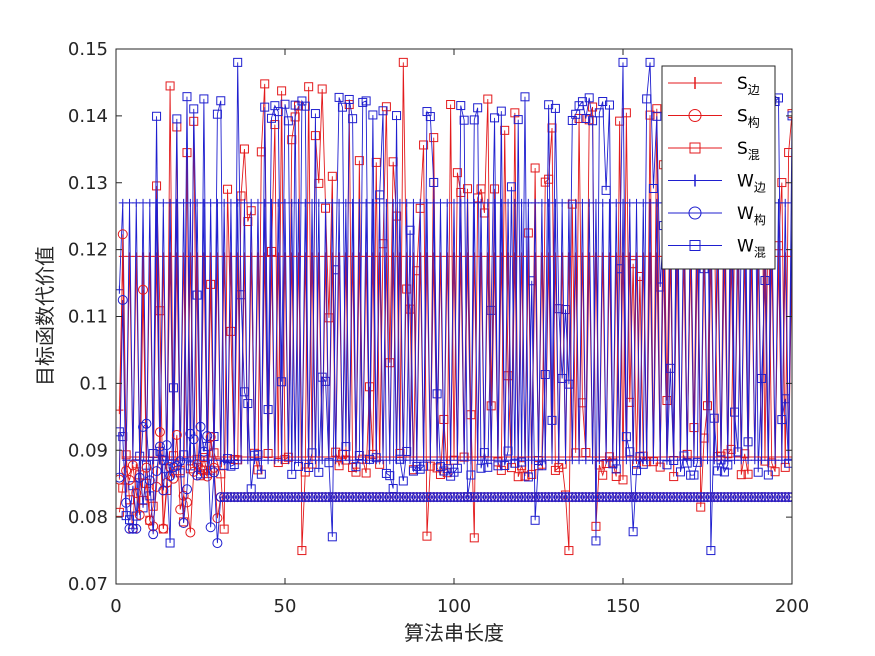 This screenshot has width=875, height=656. Describe the element at coordinates (88, 183) in the screenshot. I see `y-tick-label: 0.13` at that location.